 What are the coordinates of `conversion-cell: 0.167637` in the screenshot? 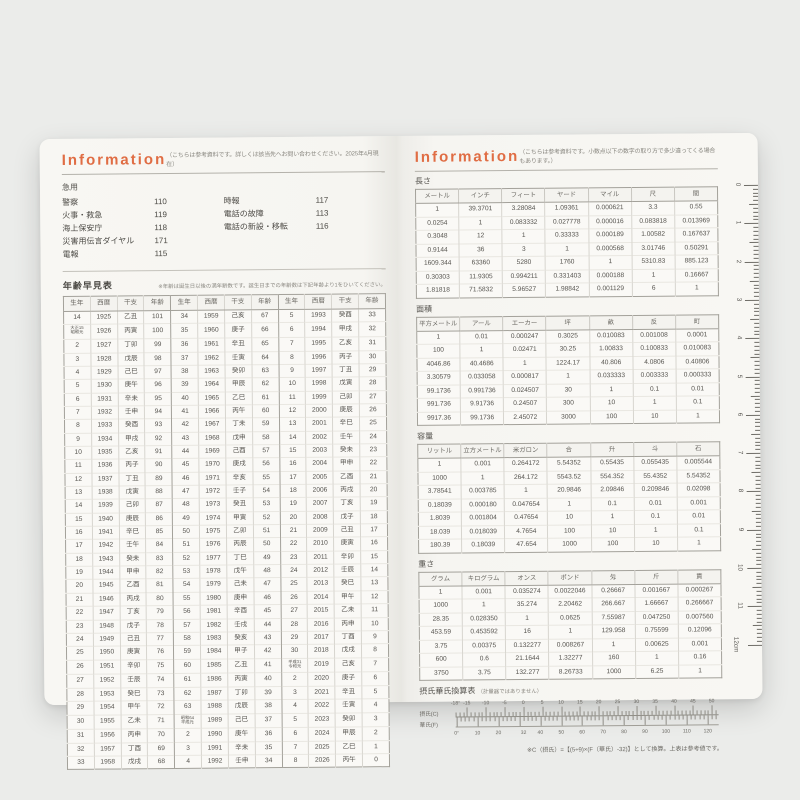 It's located at (696, 234).